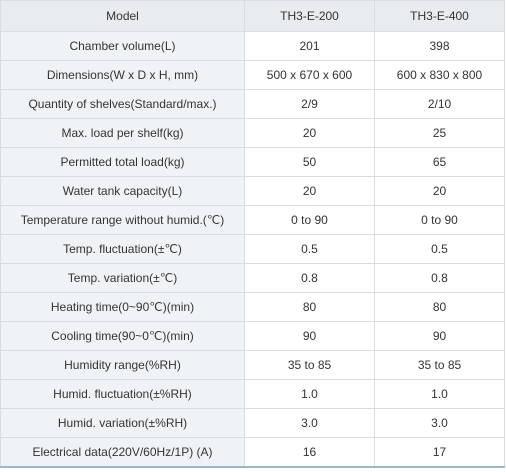 Image resolution: width=506 pixels, height=473 pixels. I want to click on value-model-b: 1.0, so click(439, 394).